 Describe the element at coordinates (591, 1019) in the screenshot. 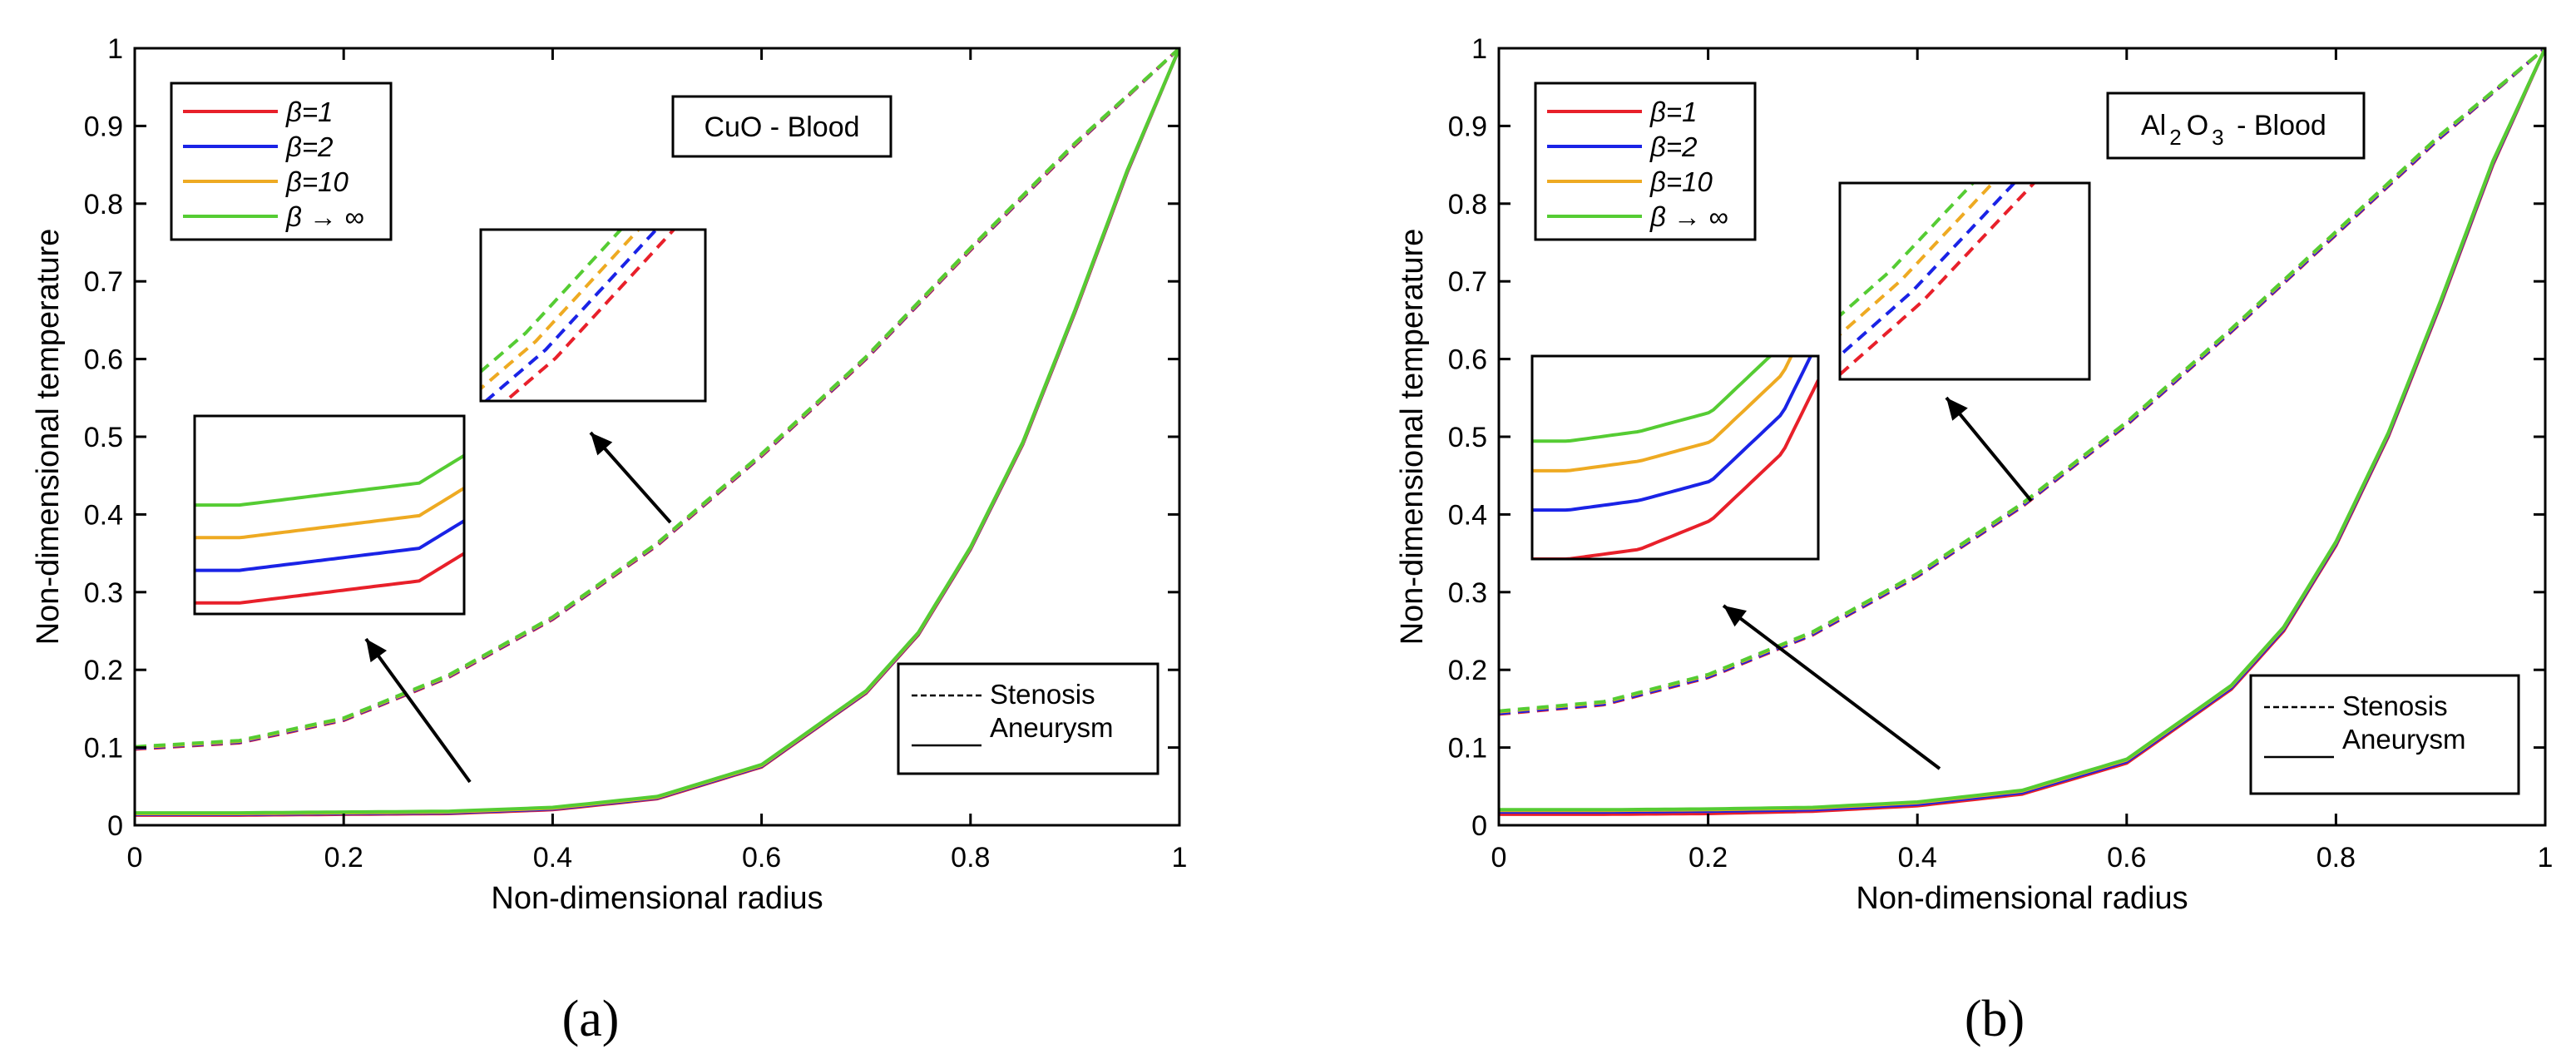

I see `panel-a-caption: (a)` at that location.